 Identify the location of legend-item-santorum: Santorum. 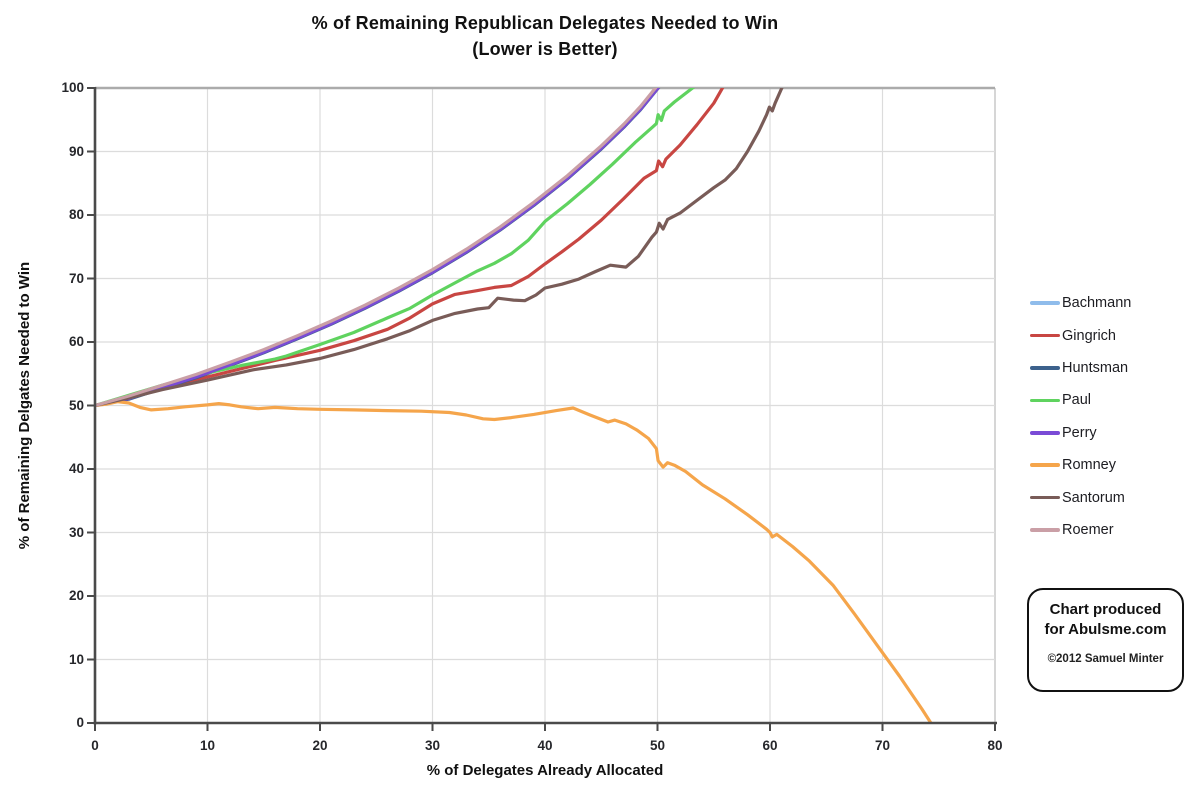
(1080, 497).